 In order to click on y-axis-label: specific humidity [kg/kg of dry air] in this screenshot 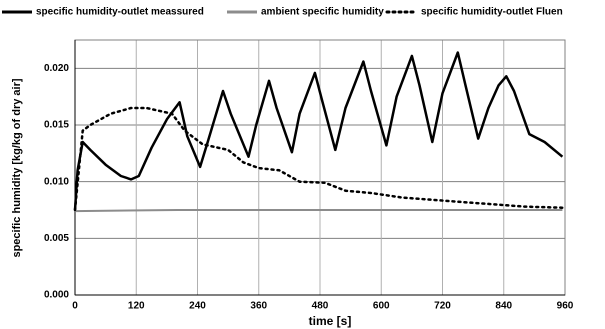, I will do `click(17, 167)`.